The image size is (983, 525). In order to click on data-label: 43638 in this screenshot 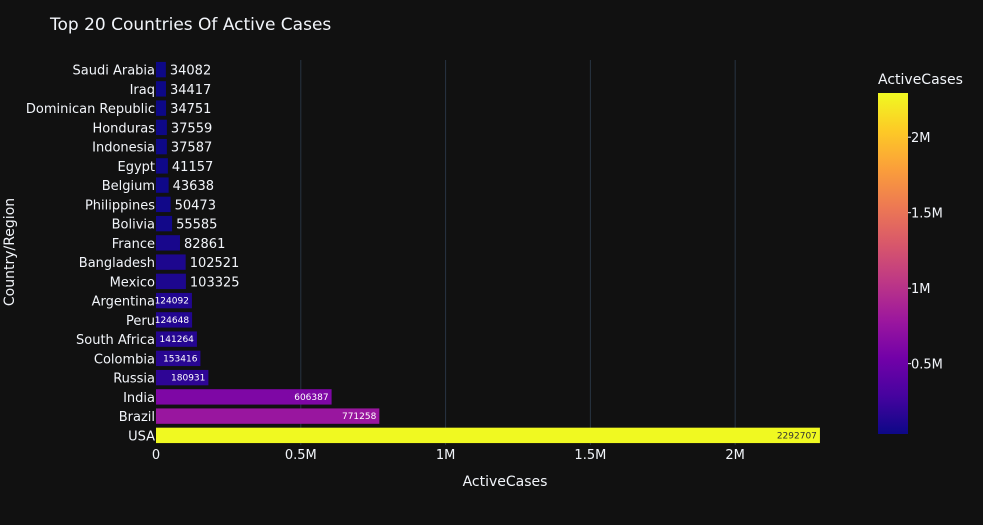, I will do `click(193, 186)`.